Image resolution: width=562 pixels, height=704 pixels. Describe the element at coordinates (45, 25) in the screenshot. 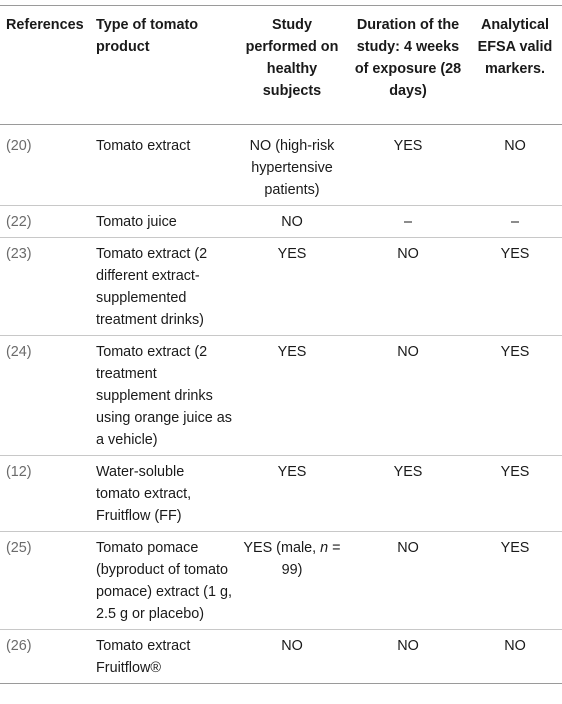

I see `header-references: References` at that location.